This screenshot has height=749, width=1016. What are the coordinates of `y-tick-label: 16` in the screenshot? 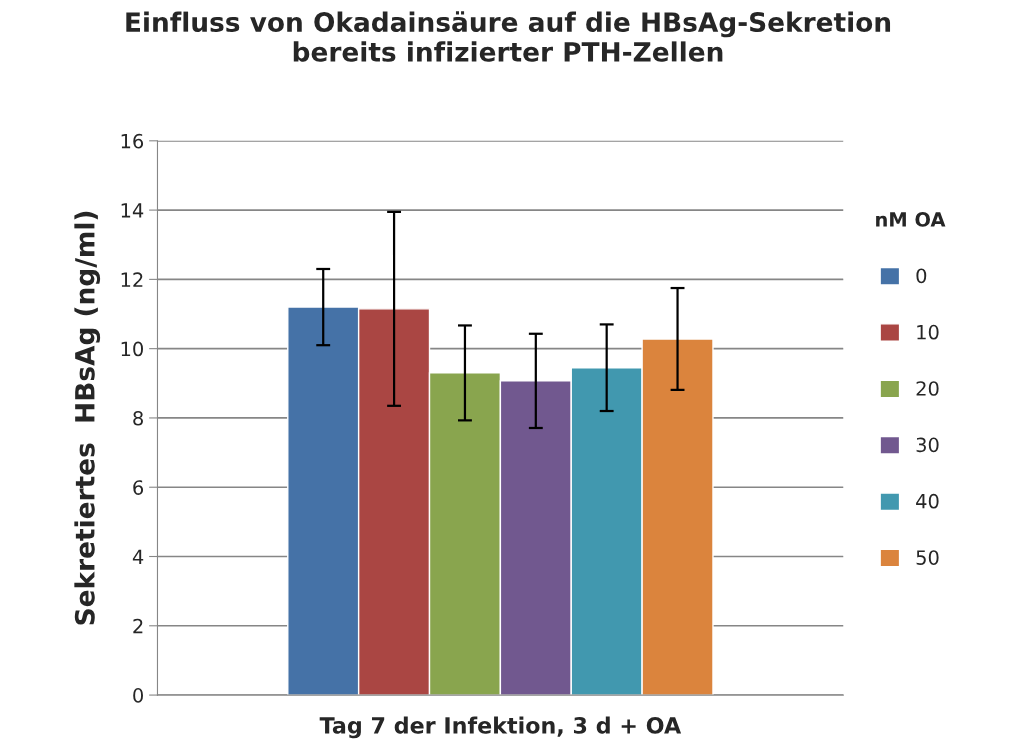 It's located at (132, 141).